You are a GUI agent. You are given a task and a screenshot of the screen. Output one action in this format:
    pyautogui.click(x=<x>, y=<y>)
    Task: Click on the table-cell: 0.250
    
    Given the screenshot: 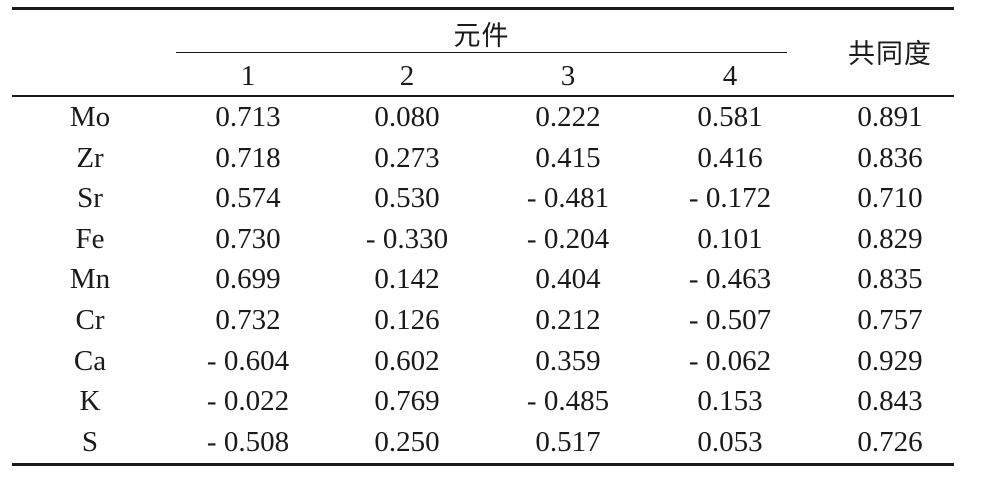 What is the action you would take?
    pyautogui.click(x=407, y=442)
    